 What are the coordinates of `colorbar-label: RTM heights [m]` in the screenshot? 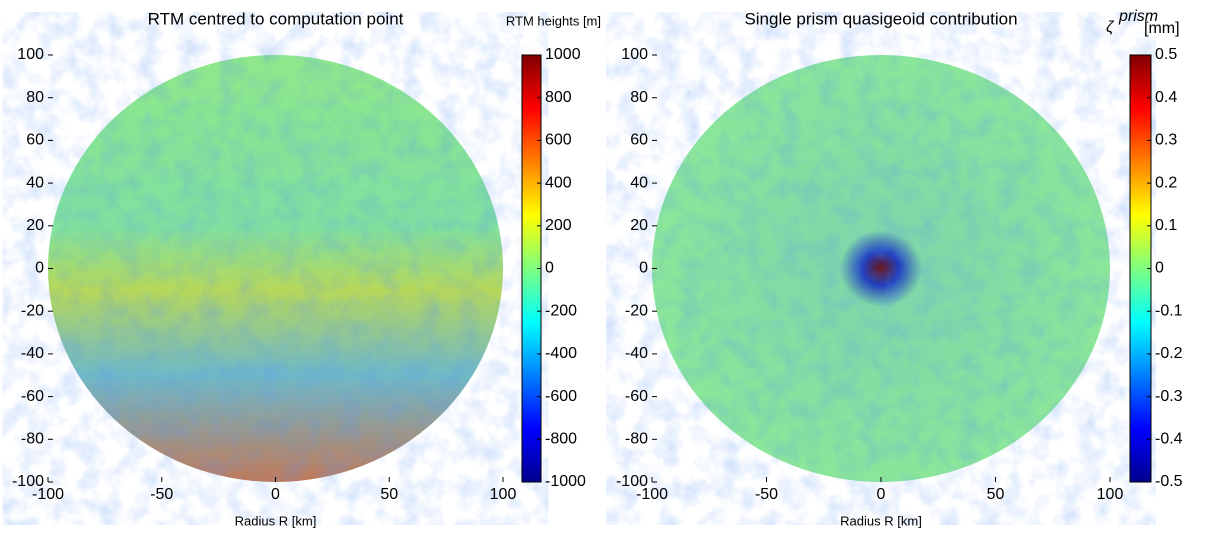 It's located at (553, 20).